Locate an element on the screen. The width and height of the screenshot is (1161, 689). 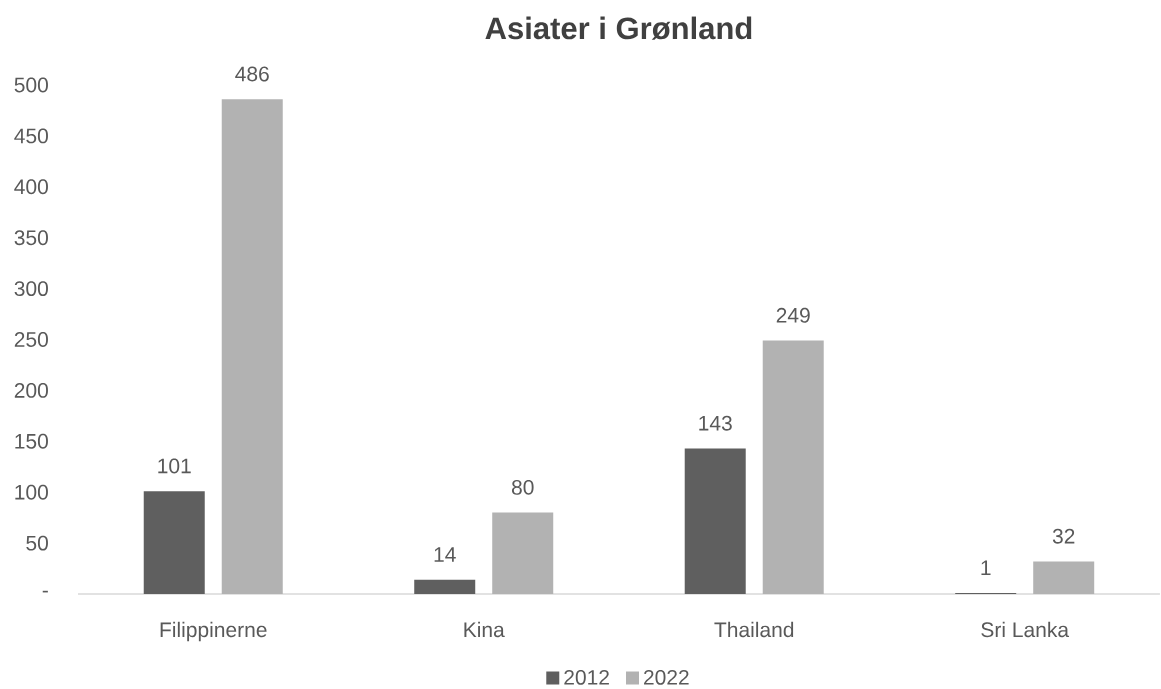
y-tick-label: 350 is located at coordinates (31, 238).